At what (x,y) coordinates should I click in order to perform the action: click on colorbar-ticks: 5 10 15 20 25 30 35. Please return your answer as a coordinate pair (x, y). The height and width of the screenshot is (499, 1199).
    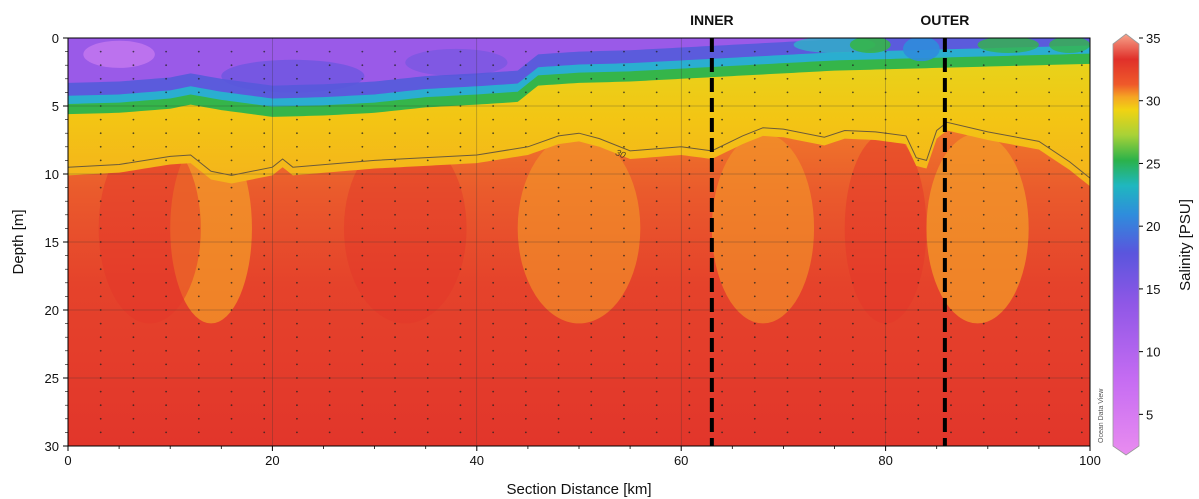
    Looking at the image, I should click on (1149, 226).